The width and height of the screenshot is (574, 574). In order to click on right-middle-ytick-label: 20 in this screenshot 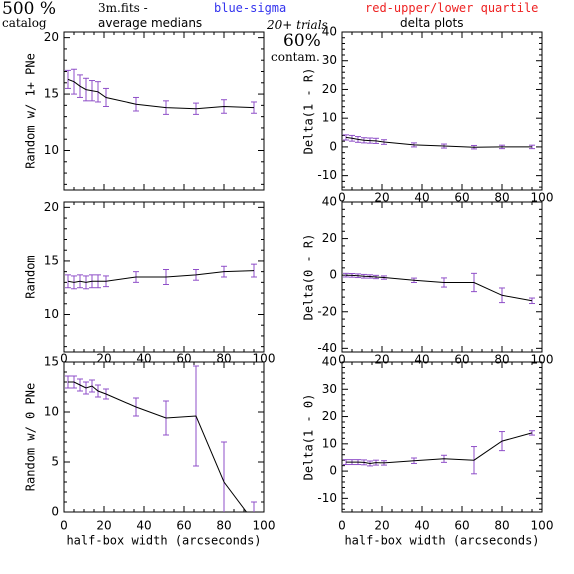, I will do `click(329, 238)`.